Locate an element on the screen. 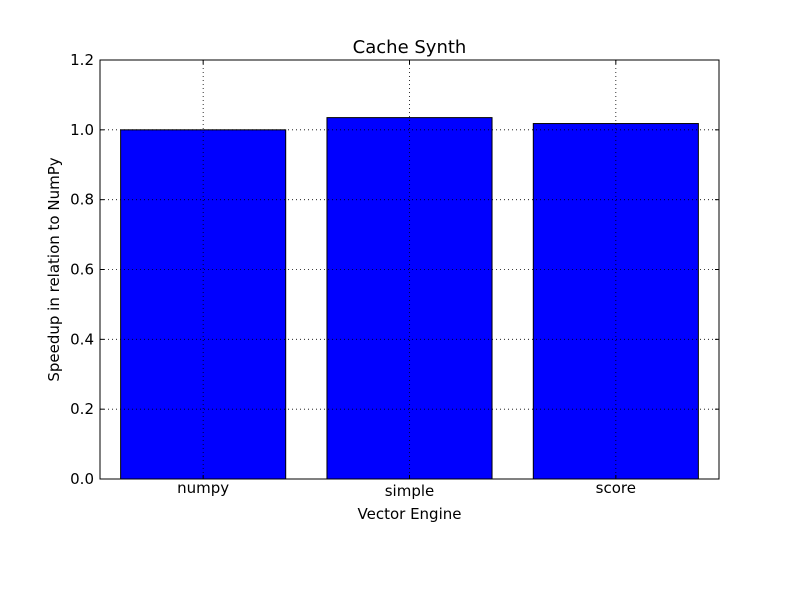 The width and height of the screenshot is (800, 600). bar-simple is located at coordinates (409, 298).